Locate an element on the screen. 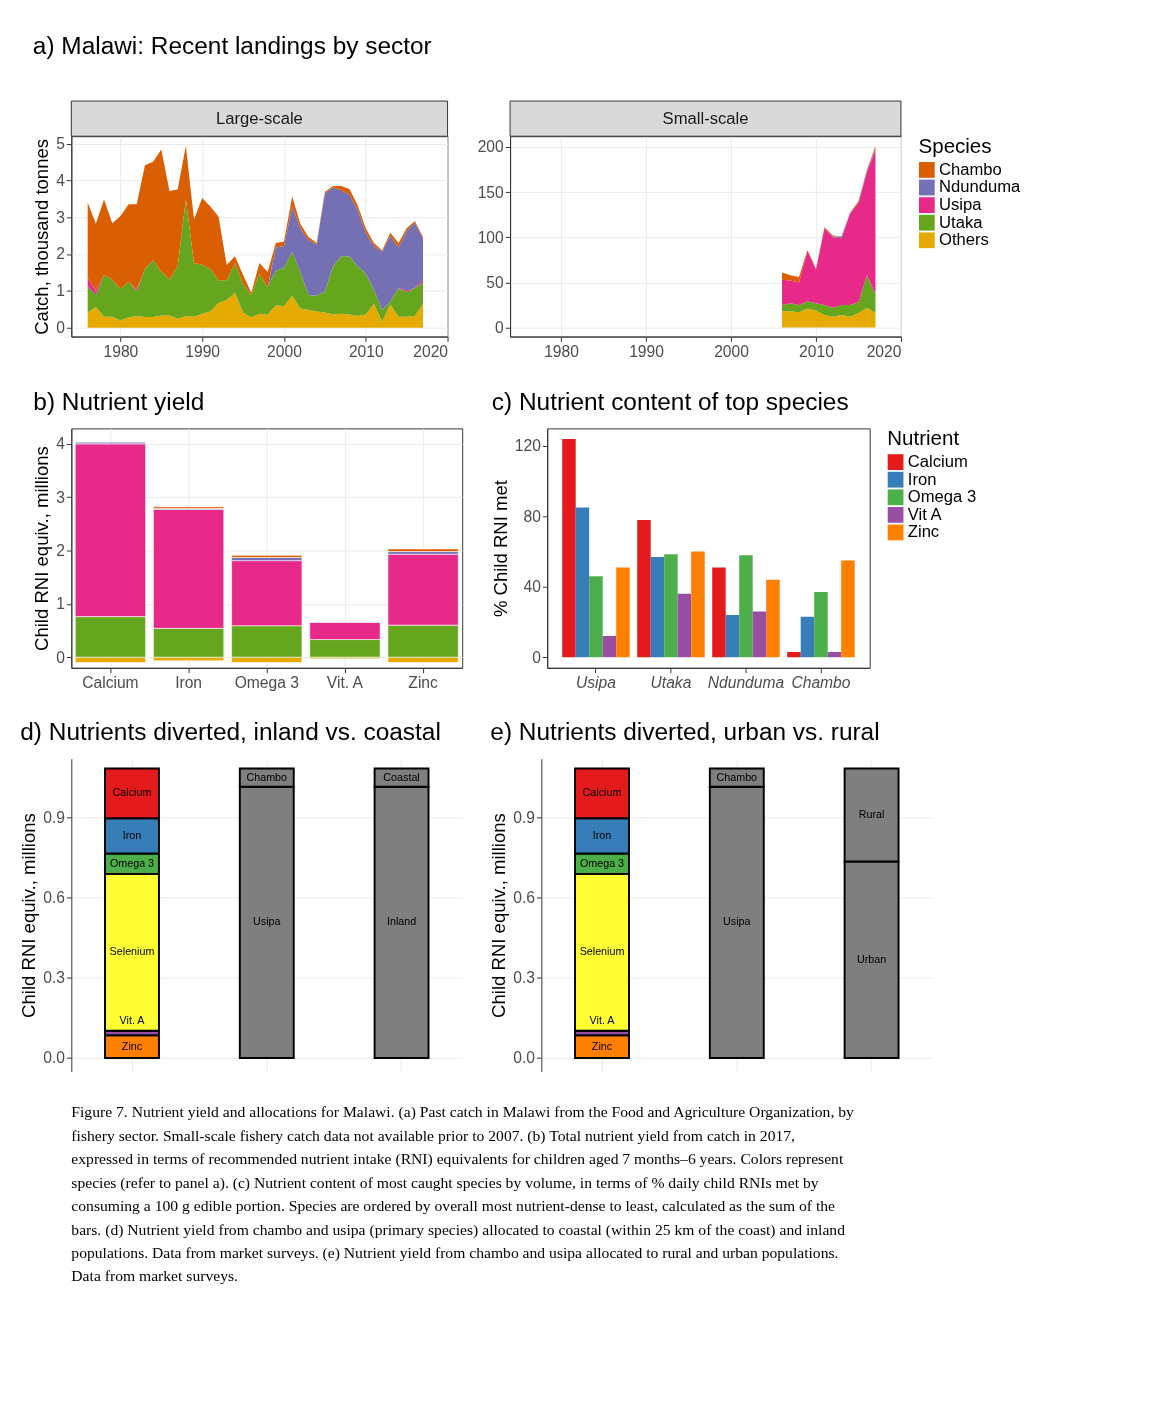 Image resolution: width=1156 pixels, height=1421 pixels. x-tick-label: Utaka is located at coordinates (671, 682).